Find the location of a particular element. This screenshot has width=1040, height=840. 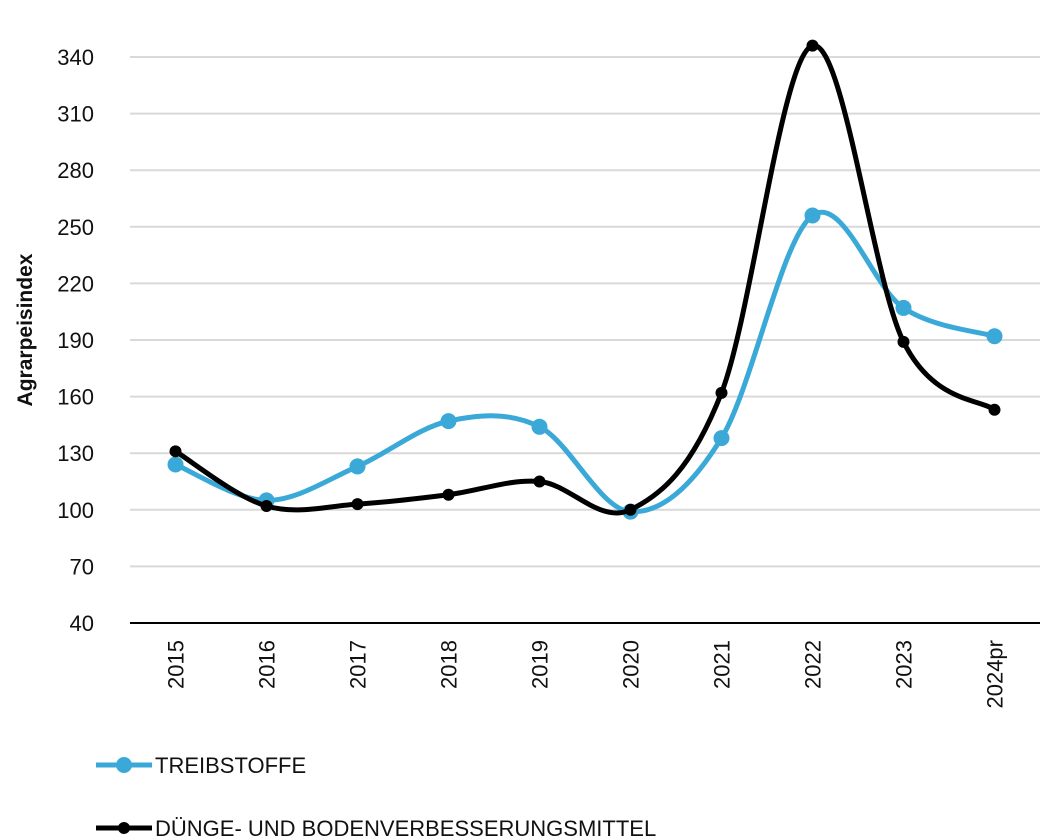

y-tick-label: 310 is located at coordinates (75, 114).